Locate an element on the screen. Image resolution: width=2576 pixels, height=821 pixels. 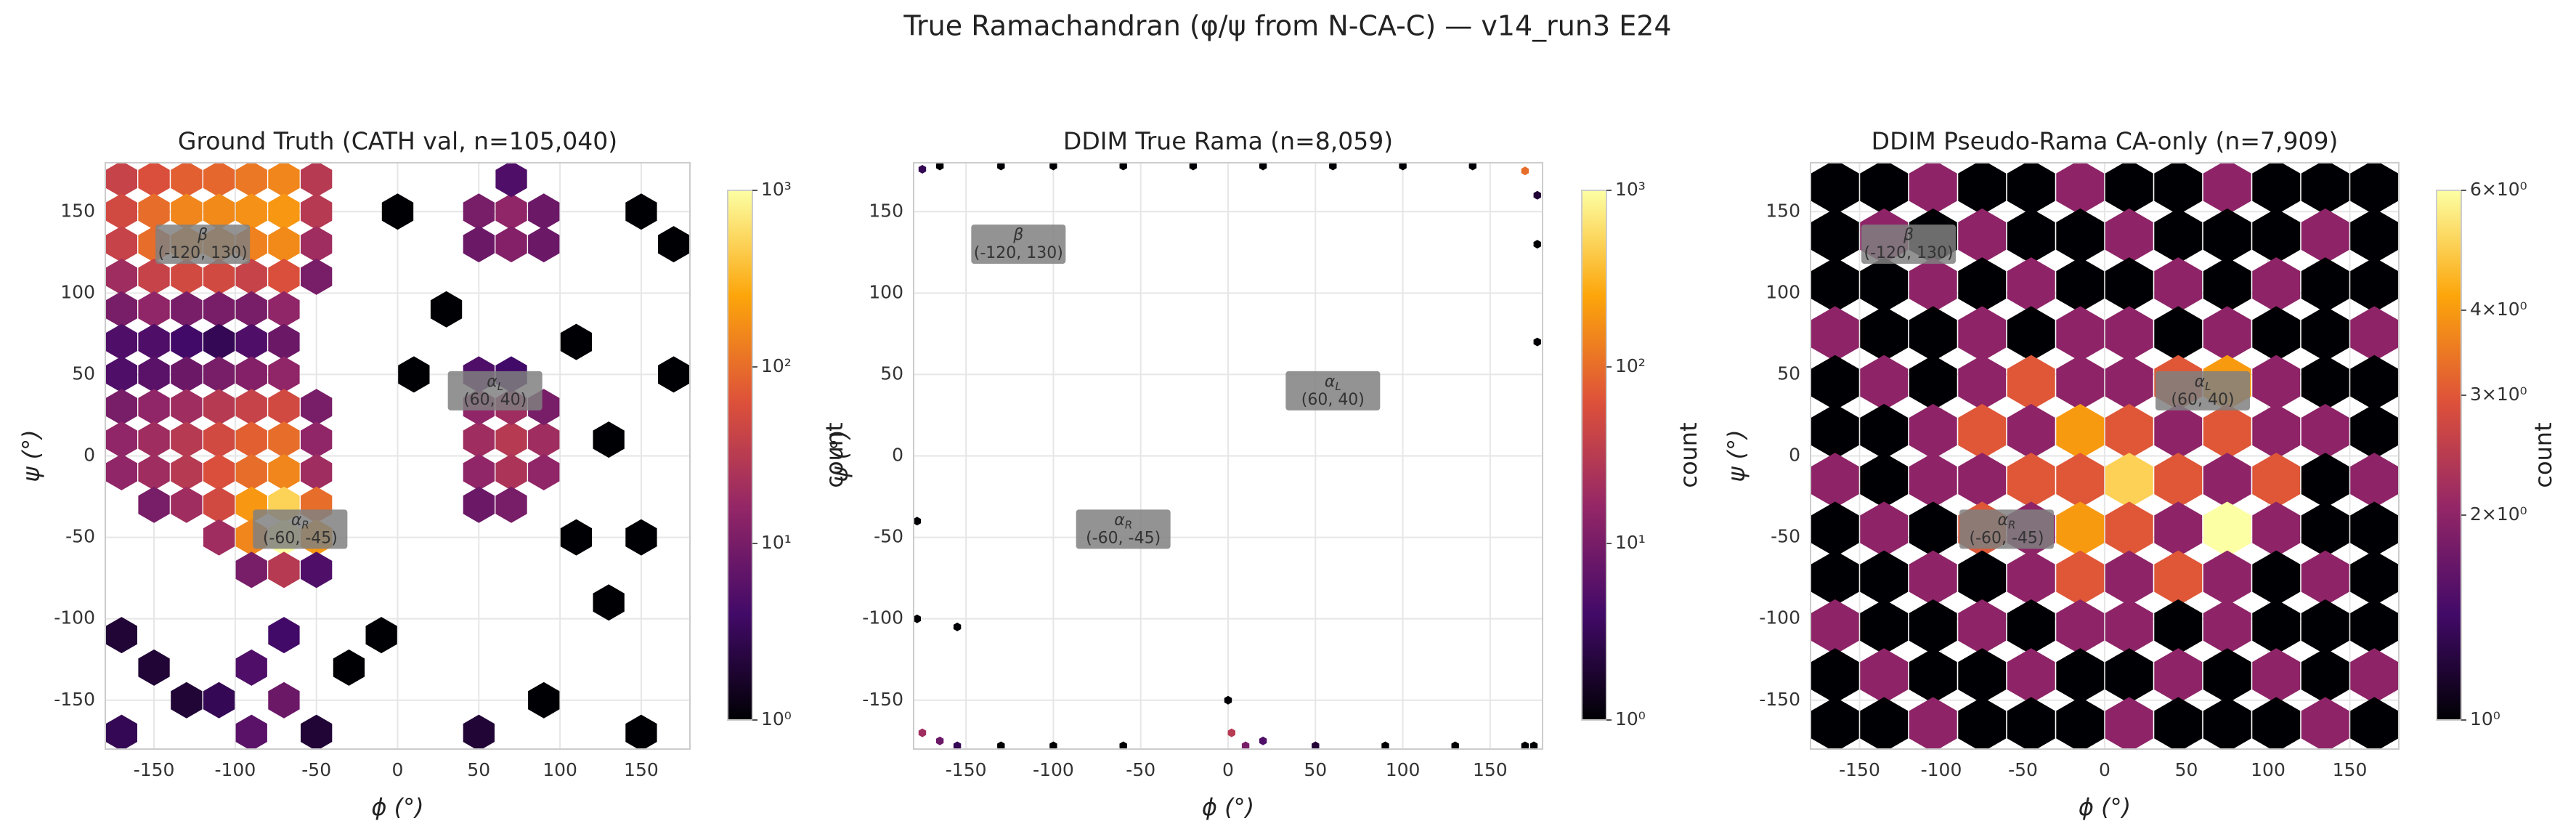
y-tick-label: 0 is located at coordinates (90, 455).